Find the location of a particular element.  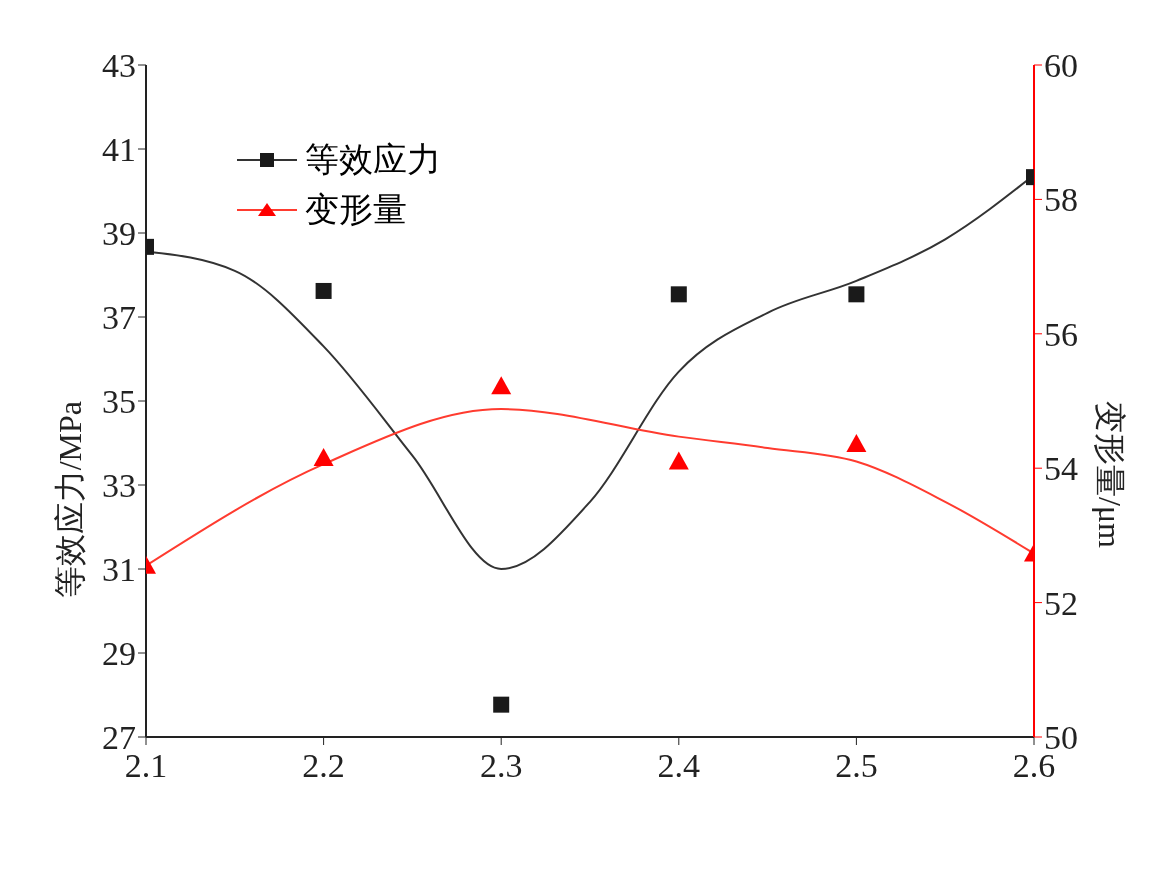

x-tick-label: 2.2 is located at coordinates (323, 766).